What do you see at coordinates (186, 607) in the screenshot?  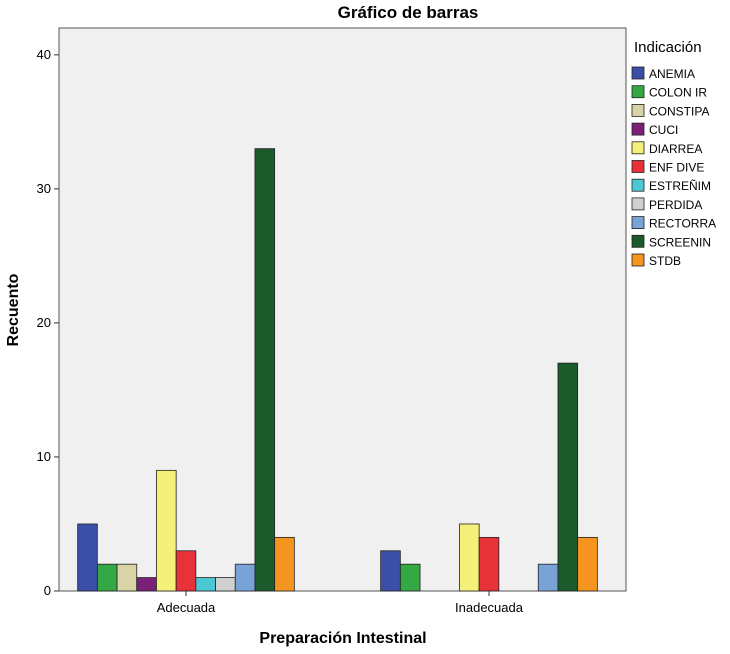 I see `x-tick-label: Adecuada` at bounding box center [186, 607].